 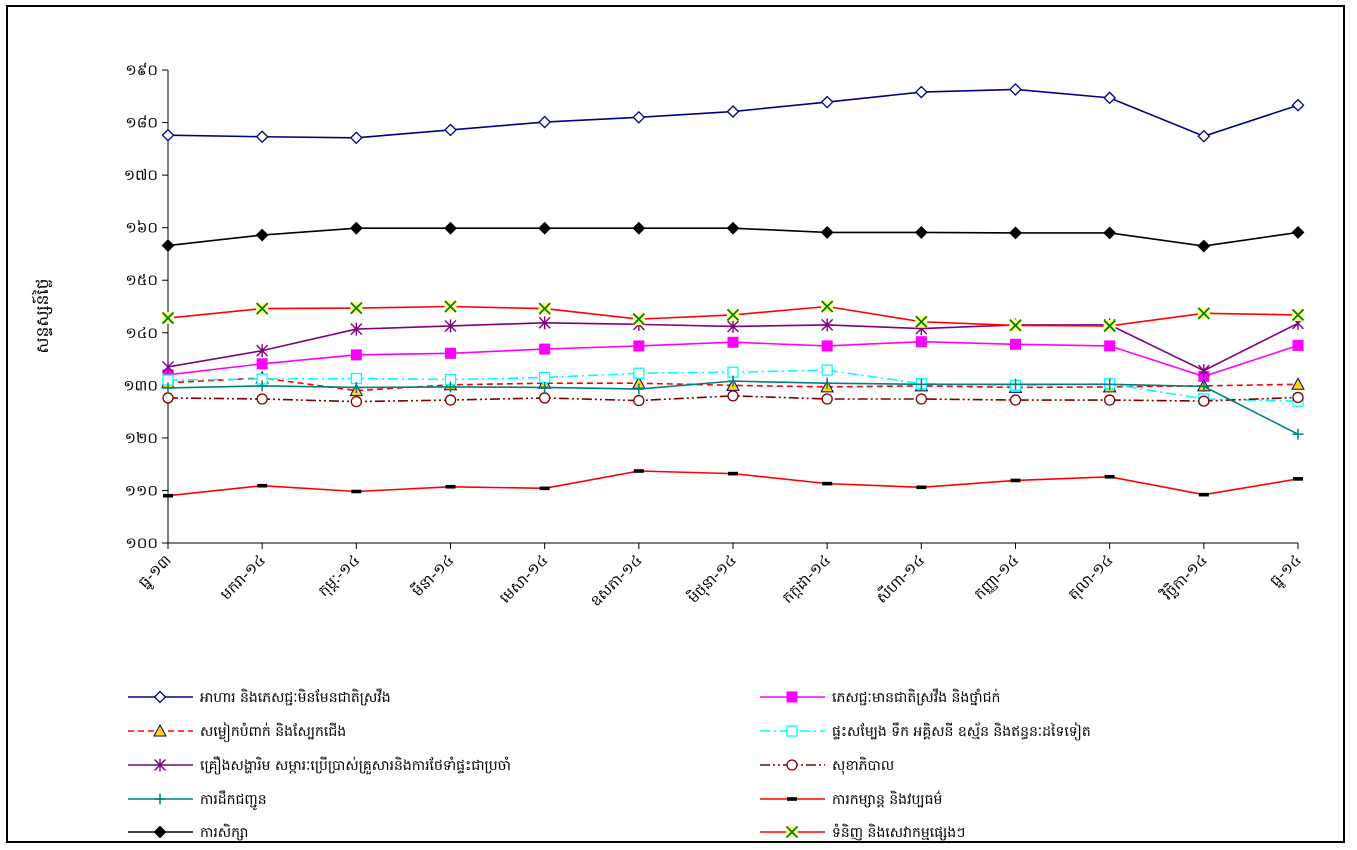 I want to click on legend-label: ការកម្សាន្ត និងវប្បធម៌, so click(x=887, y=799).